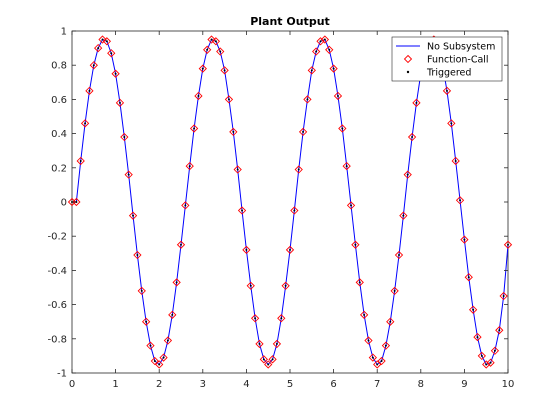 The width and height of the screenshot is (560, 420). What do you see at coordinates (62, 374) in the screenshot?
I see `y-tick-label: -1` at bounding box center [62, 374].